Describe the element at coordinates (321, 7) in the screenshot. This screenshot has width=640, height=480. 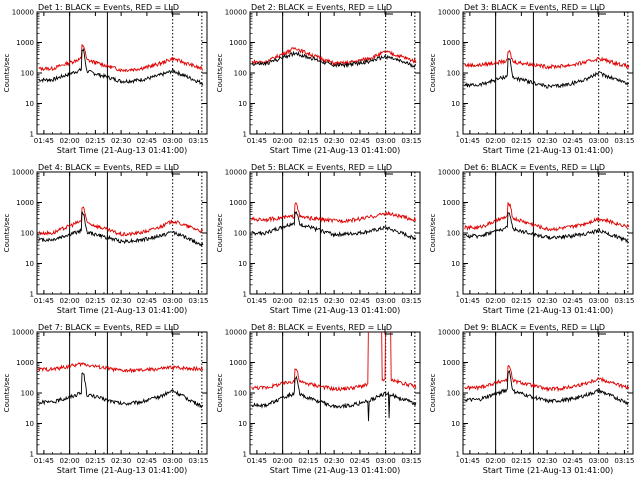
I see `panel-title: Det 2: BLACK = Events, RED = LLD` at that location.